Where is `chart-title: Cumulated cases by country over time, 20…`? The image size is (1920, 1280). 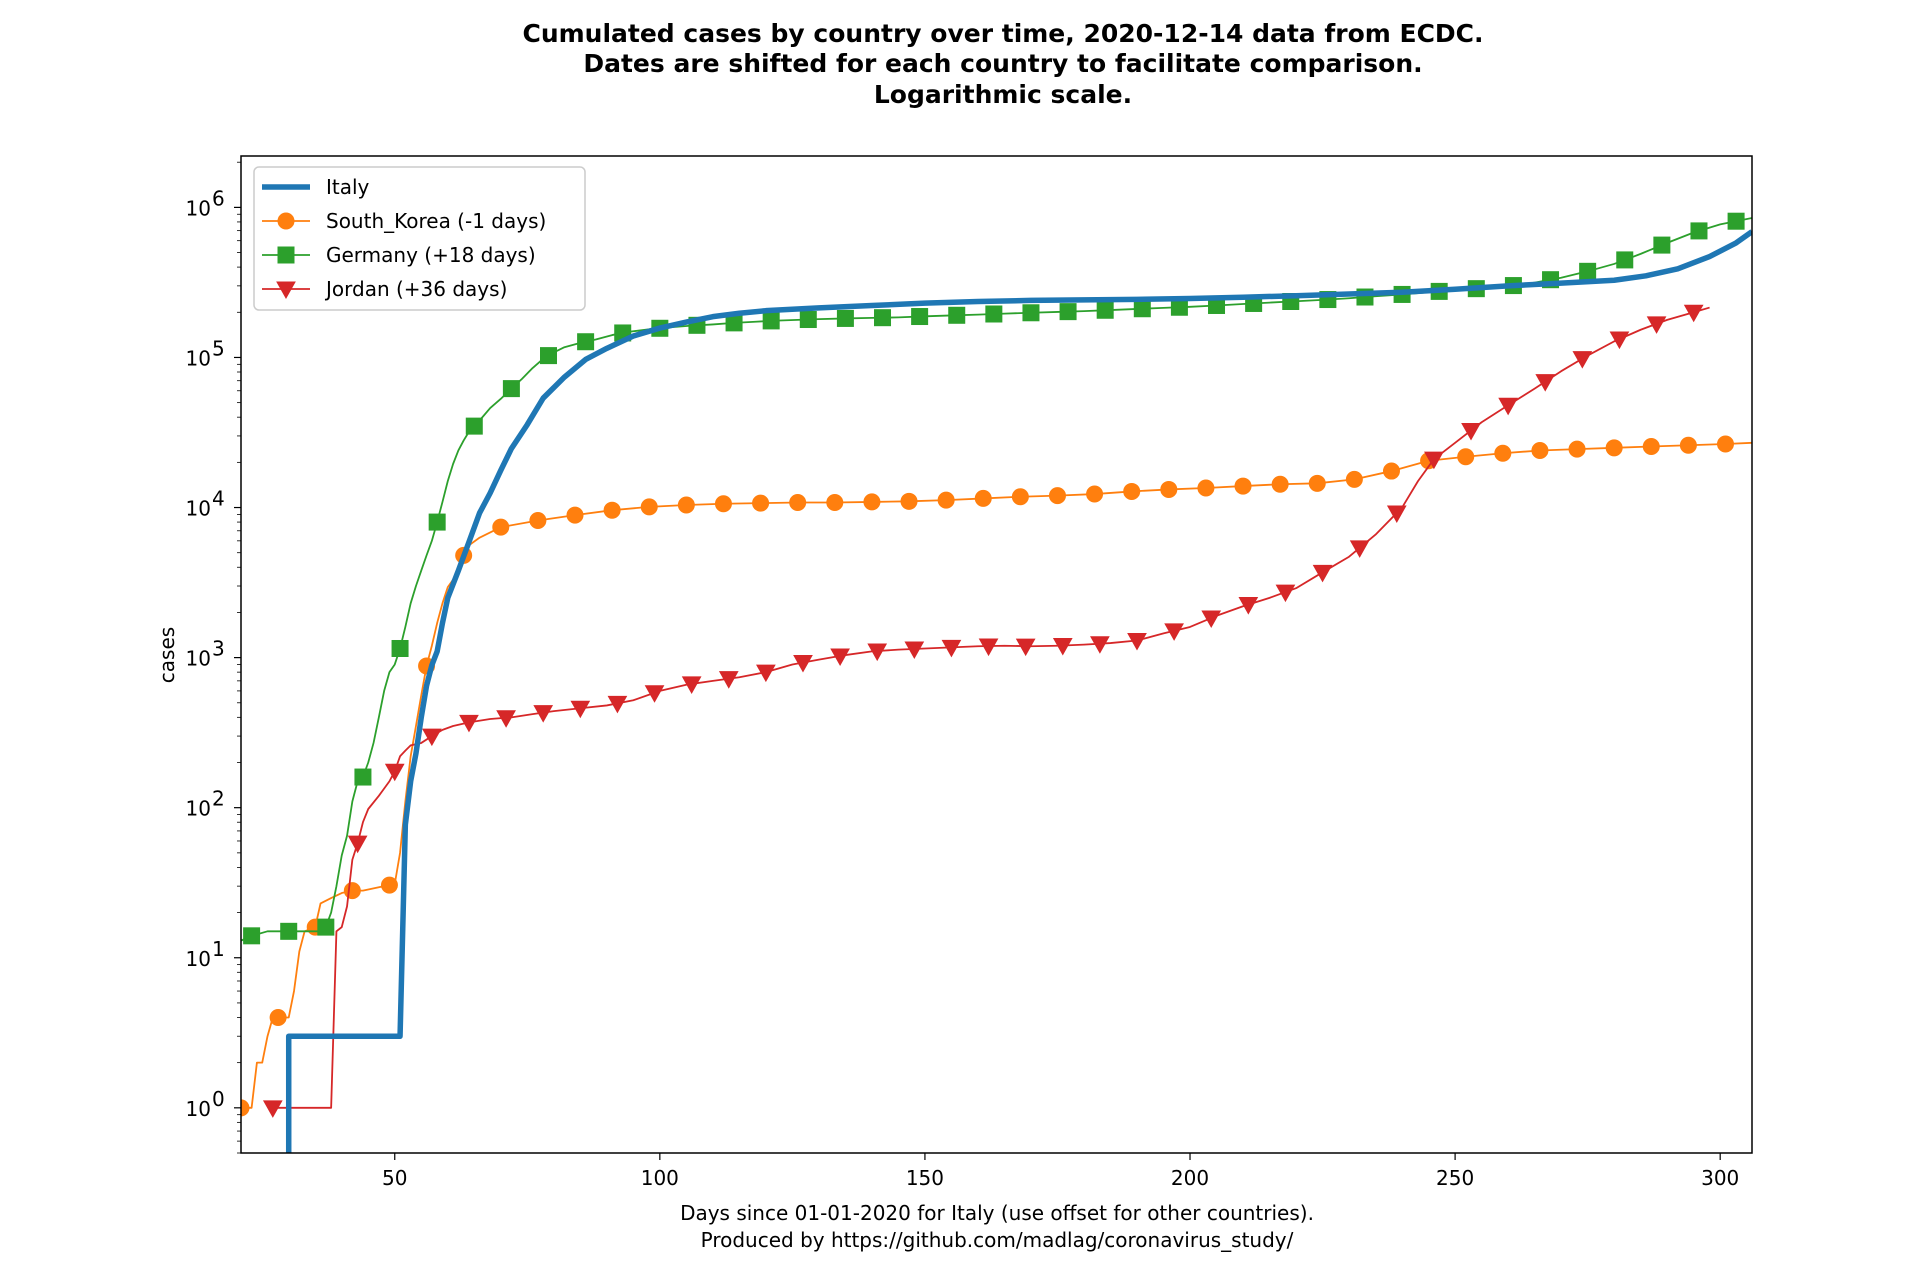 chart-title: Cumulated cases by country over time, 20… is located at coordinates (1002, 64).